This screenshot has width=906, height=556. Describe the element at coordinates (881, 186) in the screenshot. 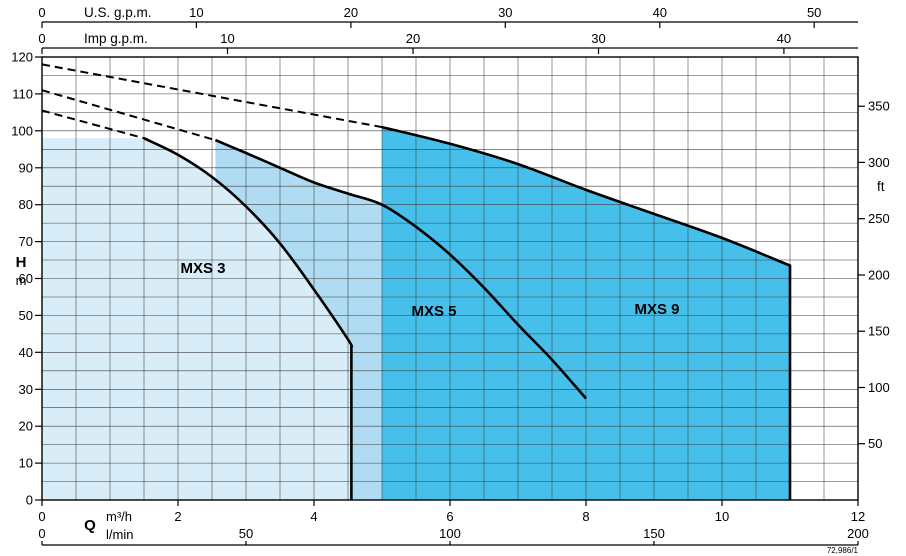

I see `axis-unit-ft: ft` at that location.